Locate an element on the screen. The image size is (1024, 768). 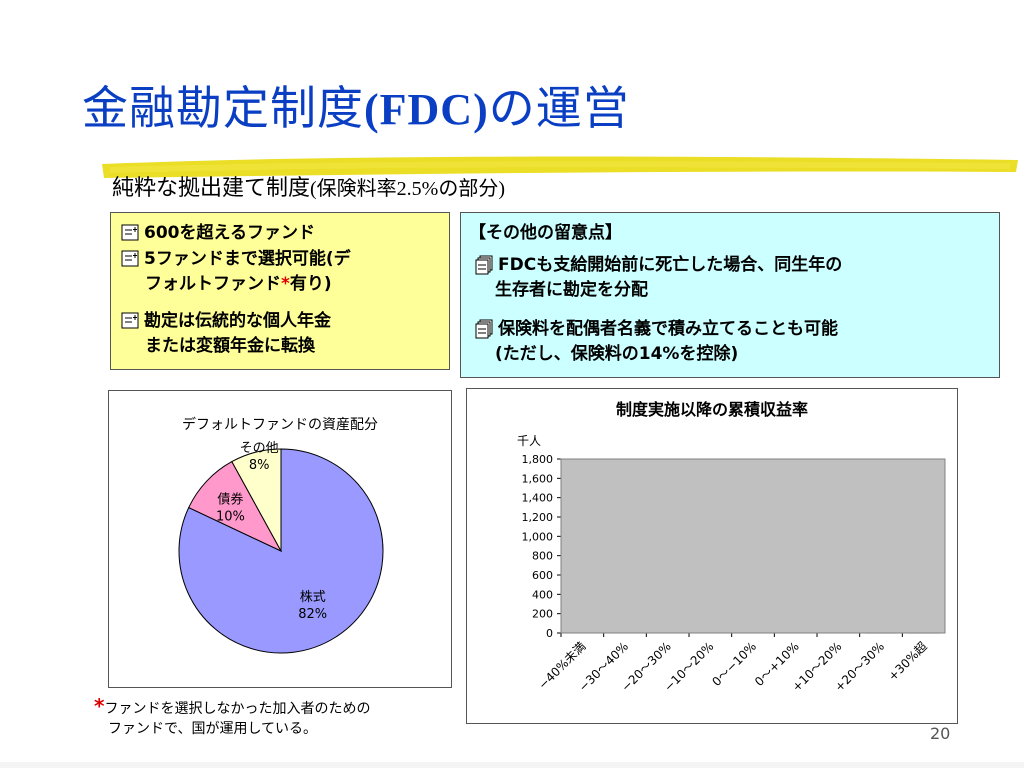
pie-chart-panel: デフォルトファンドの資産配分 株式 82% 債券 10% その他 8% is located at coordinates (280, 539).